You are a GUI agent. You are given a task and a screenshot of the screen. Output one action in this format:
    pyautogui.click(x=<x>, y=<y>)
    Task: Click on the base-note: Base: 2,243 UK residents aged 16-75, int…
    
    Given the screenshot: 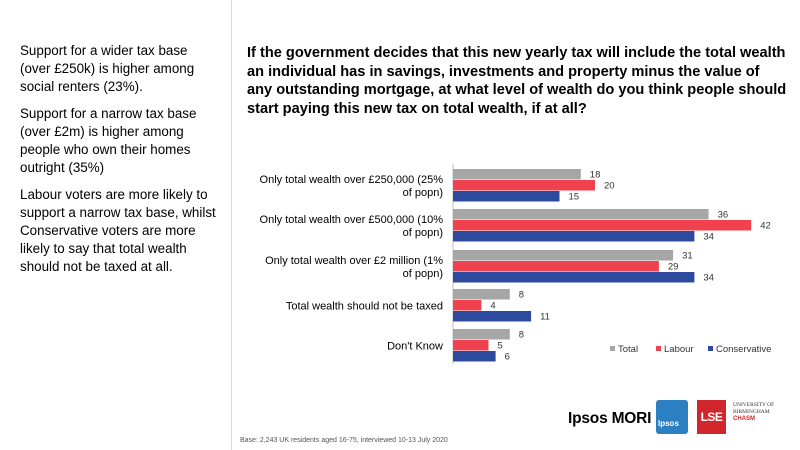 What is the action you would take?
    pyautogui.click(x=344, y=440)
    